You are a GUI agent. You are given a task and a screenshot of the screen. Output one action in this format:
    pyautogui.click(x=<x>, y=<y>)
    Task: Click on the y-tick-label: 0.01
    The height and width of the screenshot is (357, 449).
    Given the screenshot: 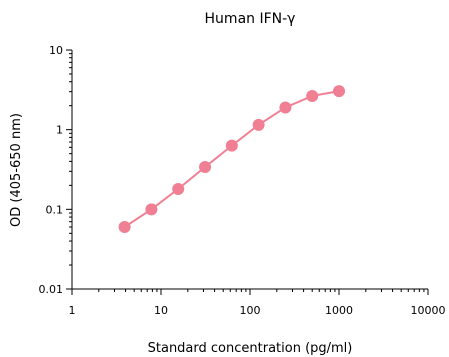 What is the action you would take?
    pyautogui.click(x=51, y=289)
    